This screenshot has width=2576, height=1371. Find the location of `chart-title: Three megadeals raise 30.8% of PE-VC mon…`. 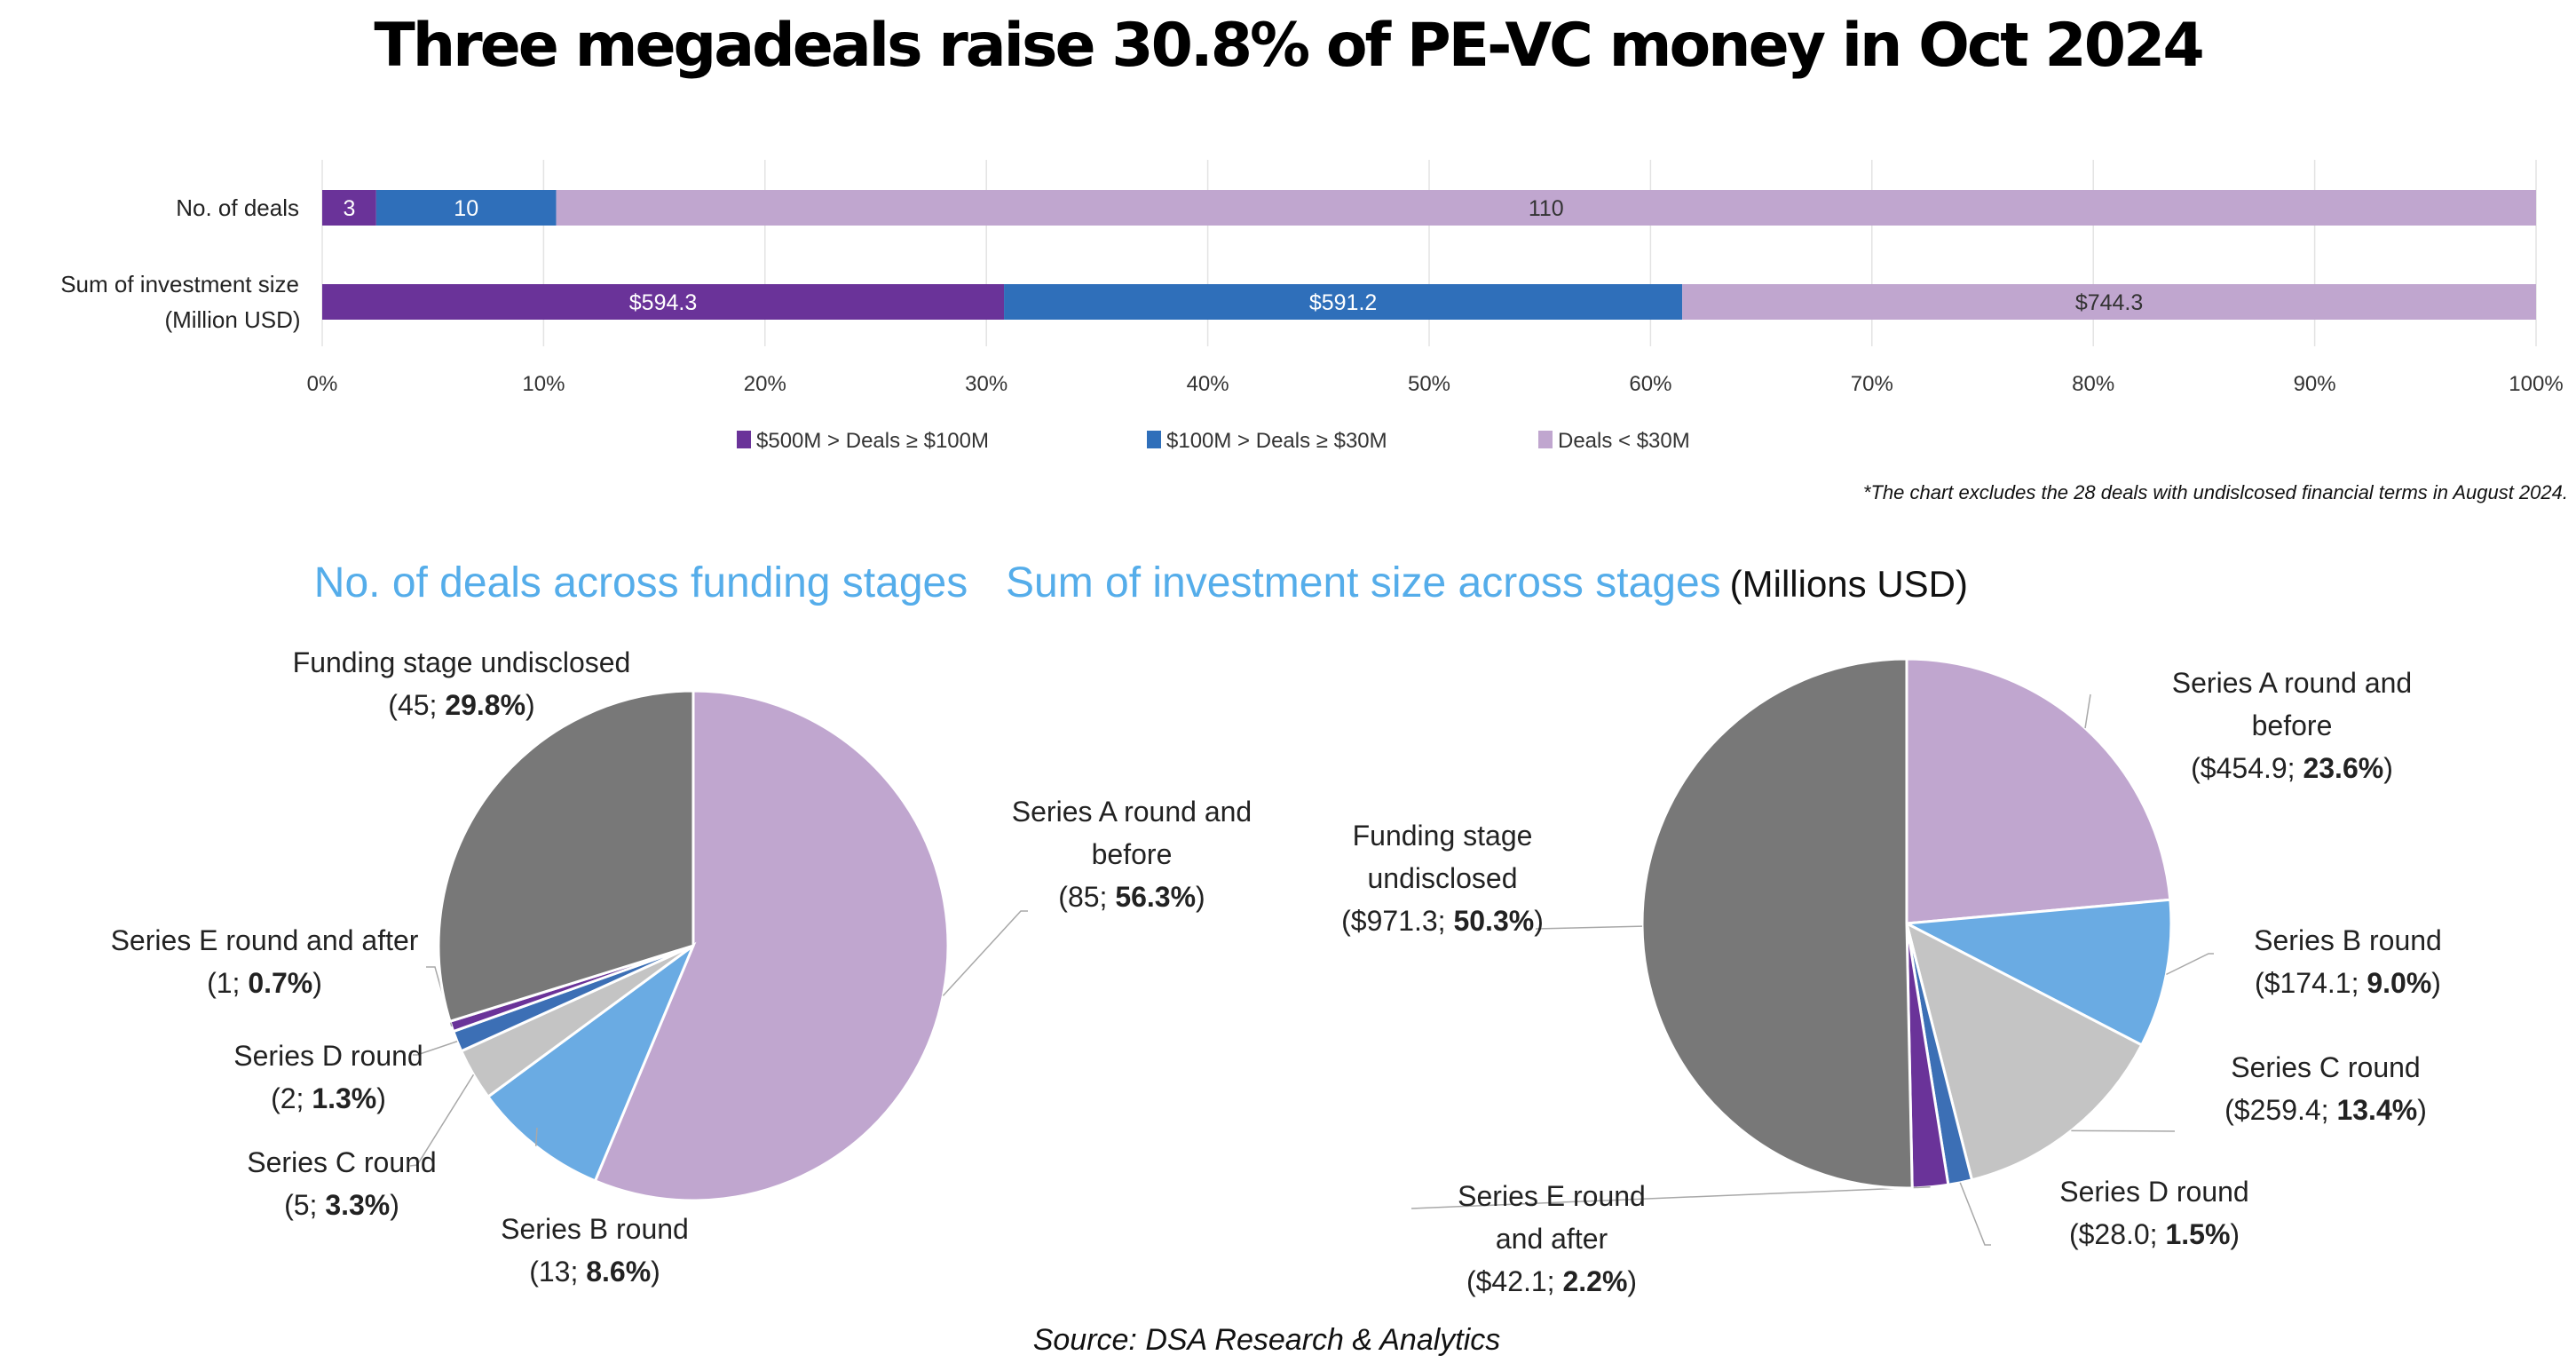

chart-title: Three megadeals raise 30.8% of PE-VC mon… is located at coordinates (1289, 46).